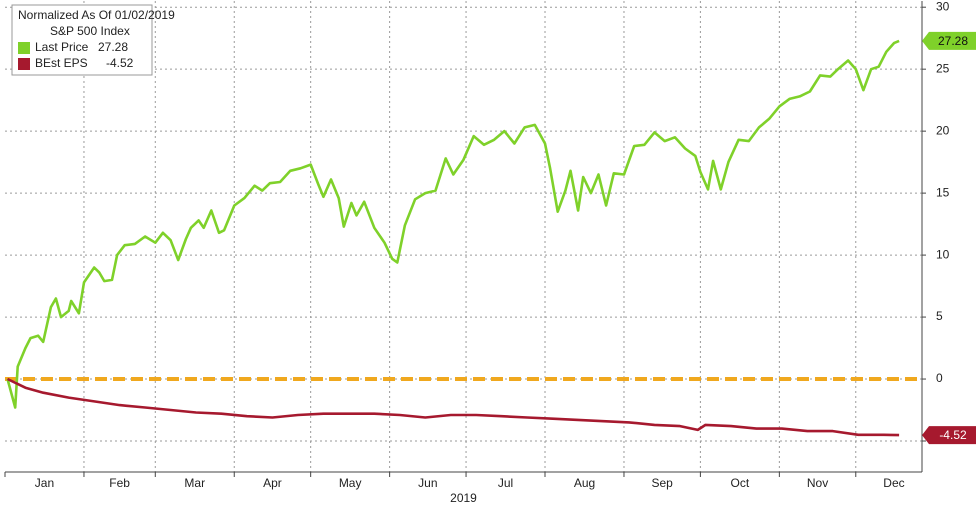 The width and height of the screenshot is (976, 512). Describe the element at coordinates (939, 316) in the screenshot. I see `y-tick-label: 5` at that location.